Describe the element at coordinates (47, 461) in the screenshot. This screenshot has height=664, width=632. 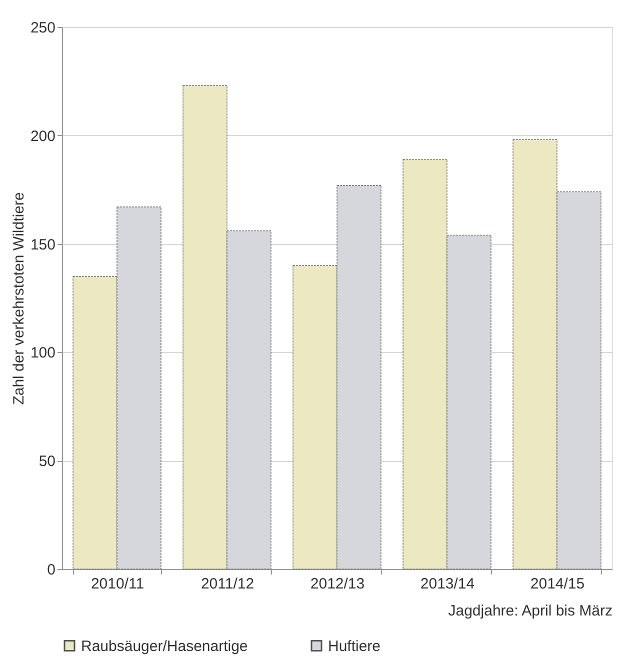
I see `y-tick-label: 50` at that location.